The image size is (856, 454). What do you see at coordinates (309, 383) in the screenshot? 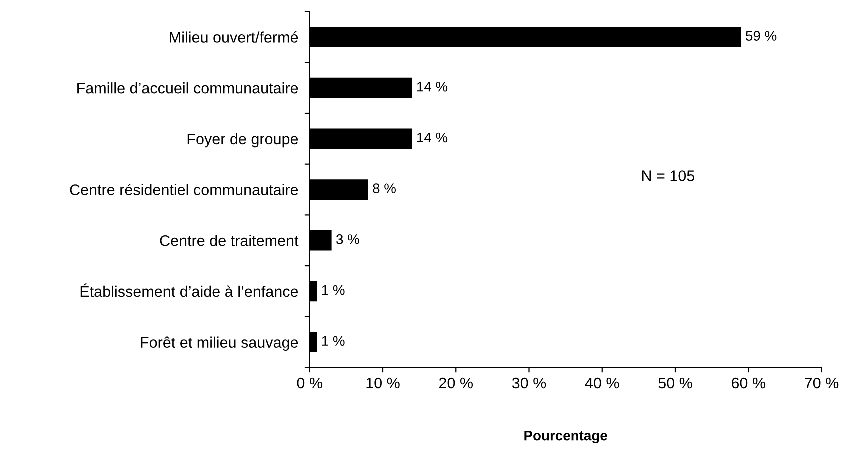
I see `x-tick-label: 0 %` at bounding box center [309, 383].